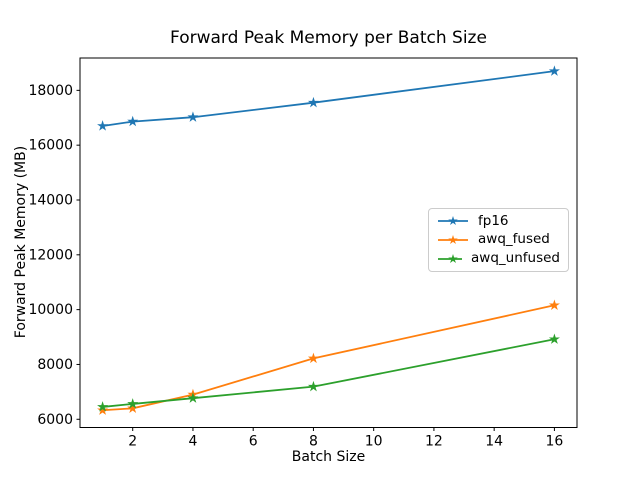 This screenshot has width=640, height=480. What do you see at coordinates (515, 257) in the screenshot?
I see `legend-label: awq_unfused` at bounding box center [515, 257].